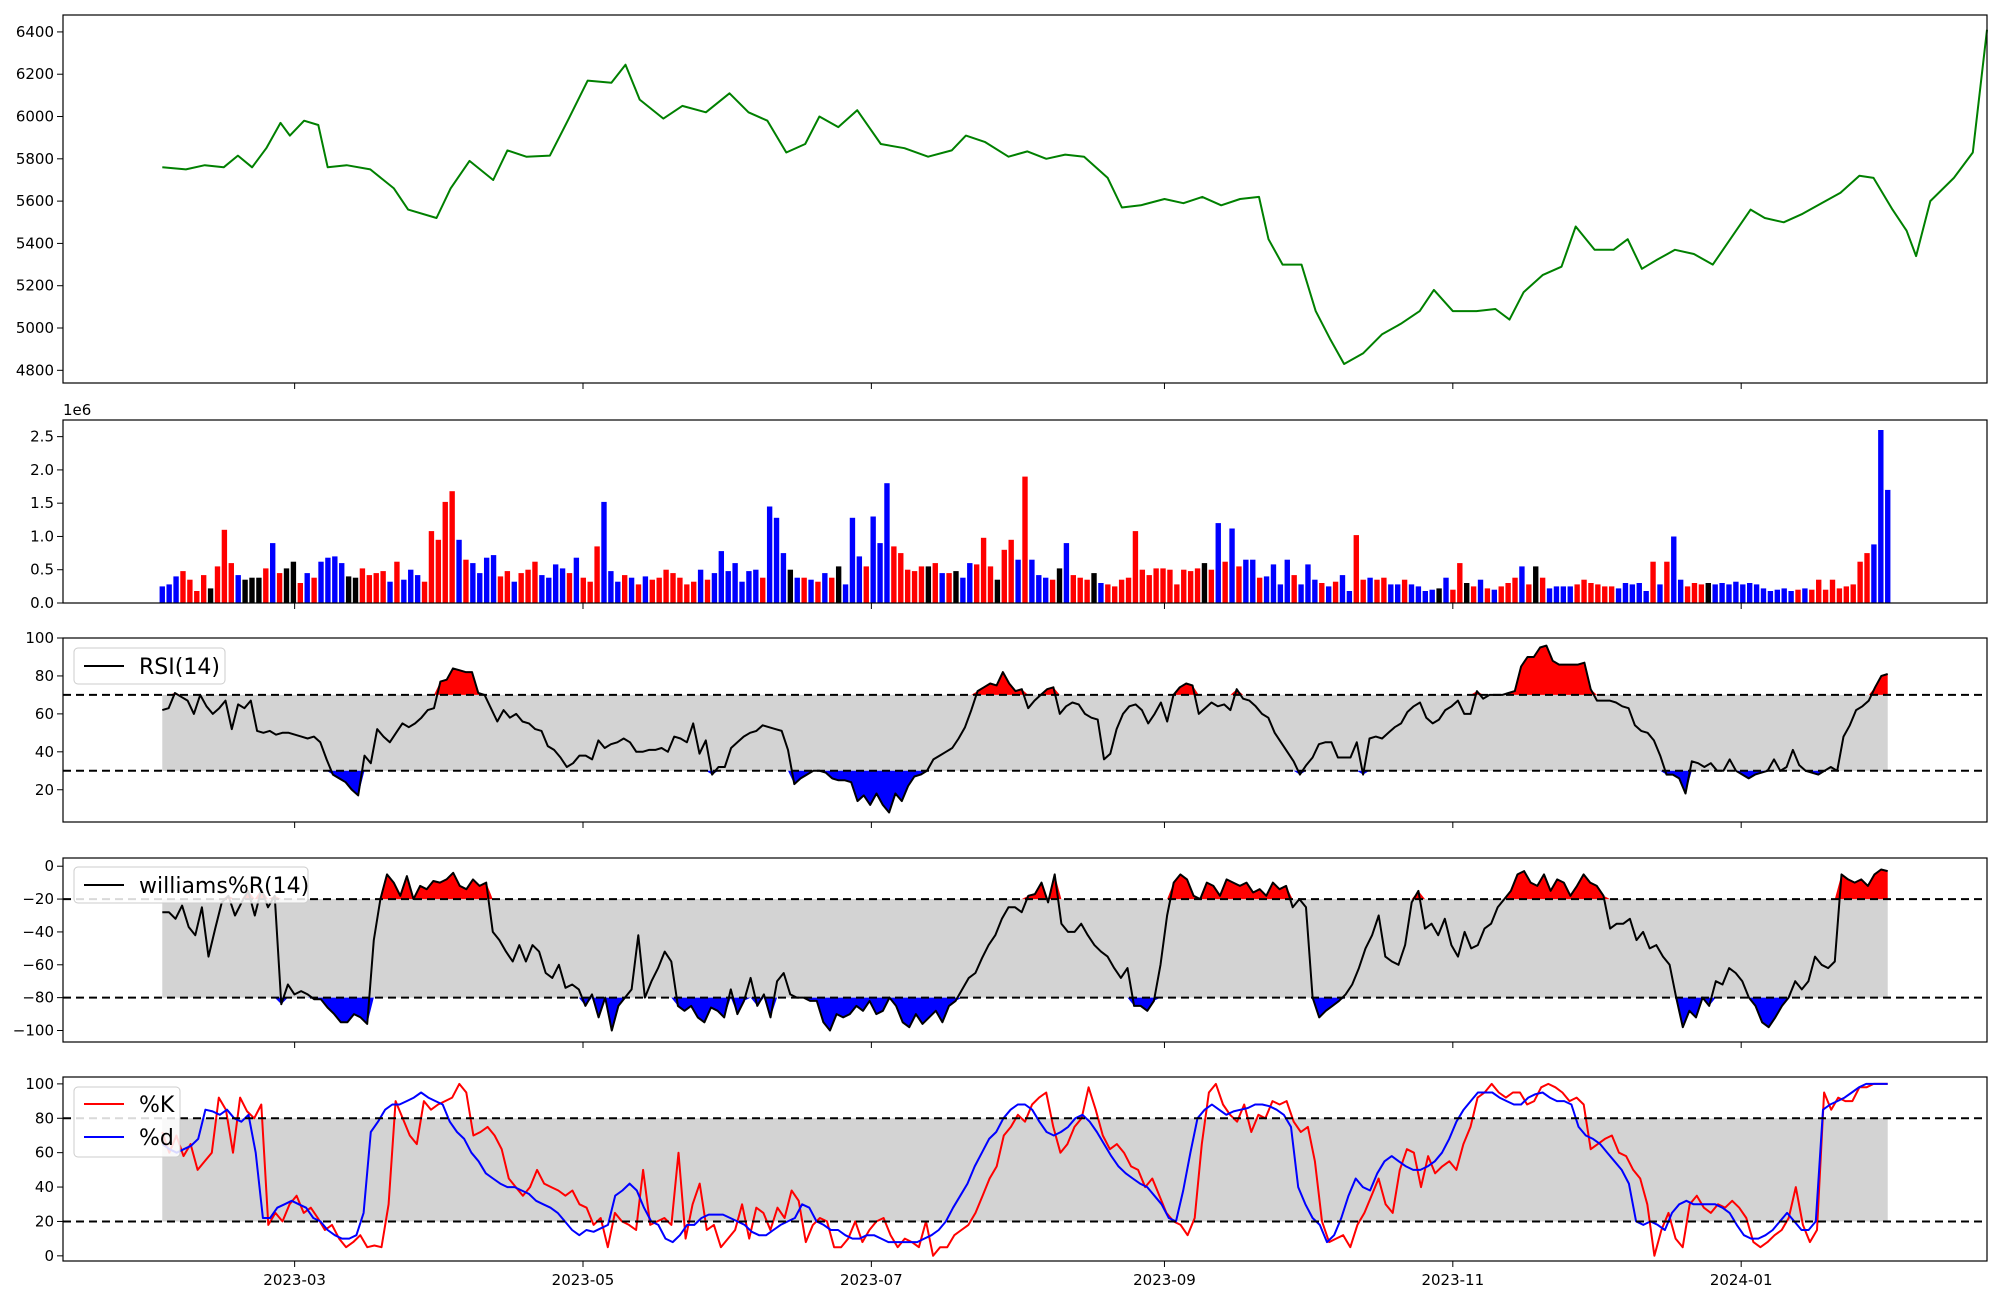 The width and height of the screenshot is (2000, 1300). I want to click on volume-y-tick-label: 0.5, so click(42, 570).